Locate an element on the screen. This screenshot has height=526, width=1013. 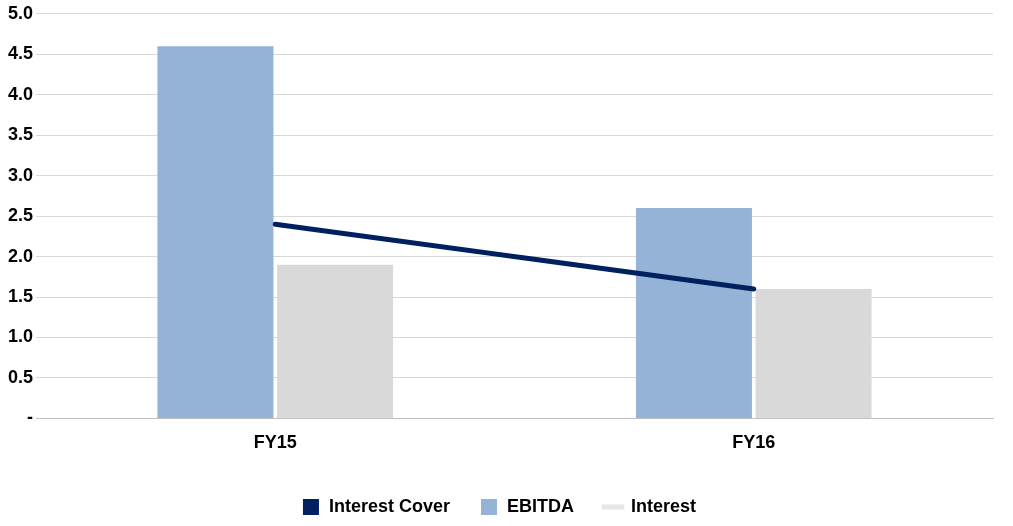
y-tick-label: - is located at coordinates (30, 417).